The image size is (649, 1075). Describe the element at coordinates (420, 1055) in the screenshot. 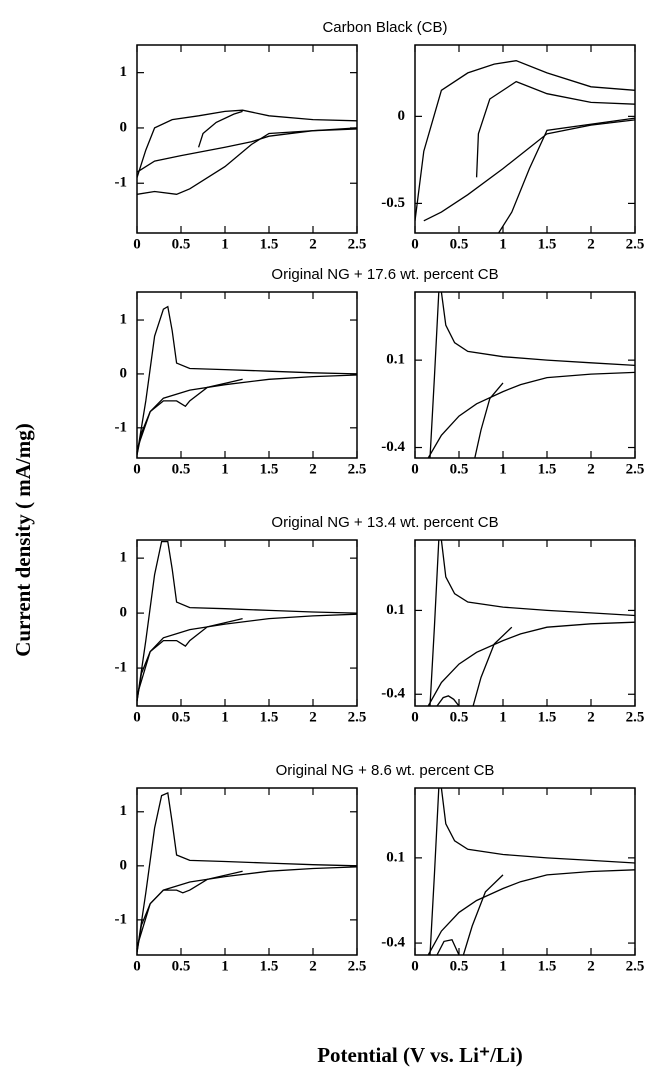

I see `x-axis-label: Potential (V vs. Li⁺/Li)` at that location.